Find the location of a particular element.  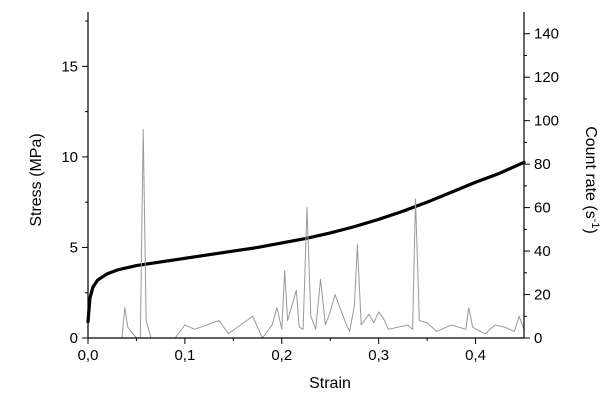

x-tick-label: 0,1 is located at coordinates (184, 355).